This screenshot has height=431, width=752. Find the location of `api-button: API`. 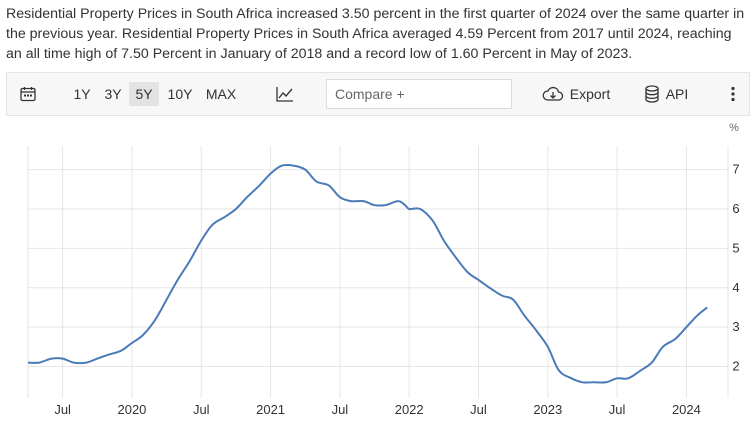

api-button: API is located at coordinates (666, 94).